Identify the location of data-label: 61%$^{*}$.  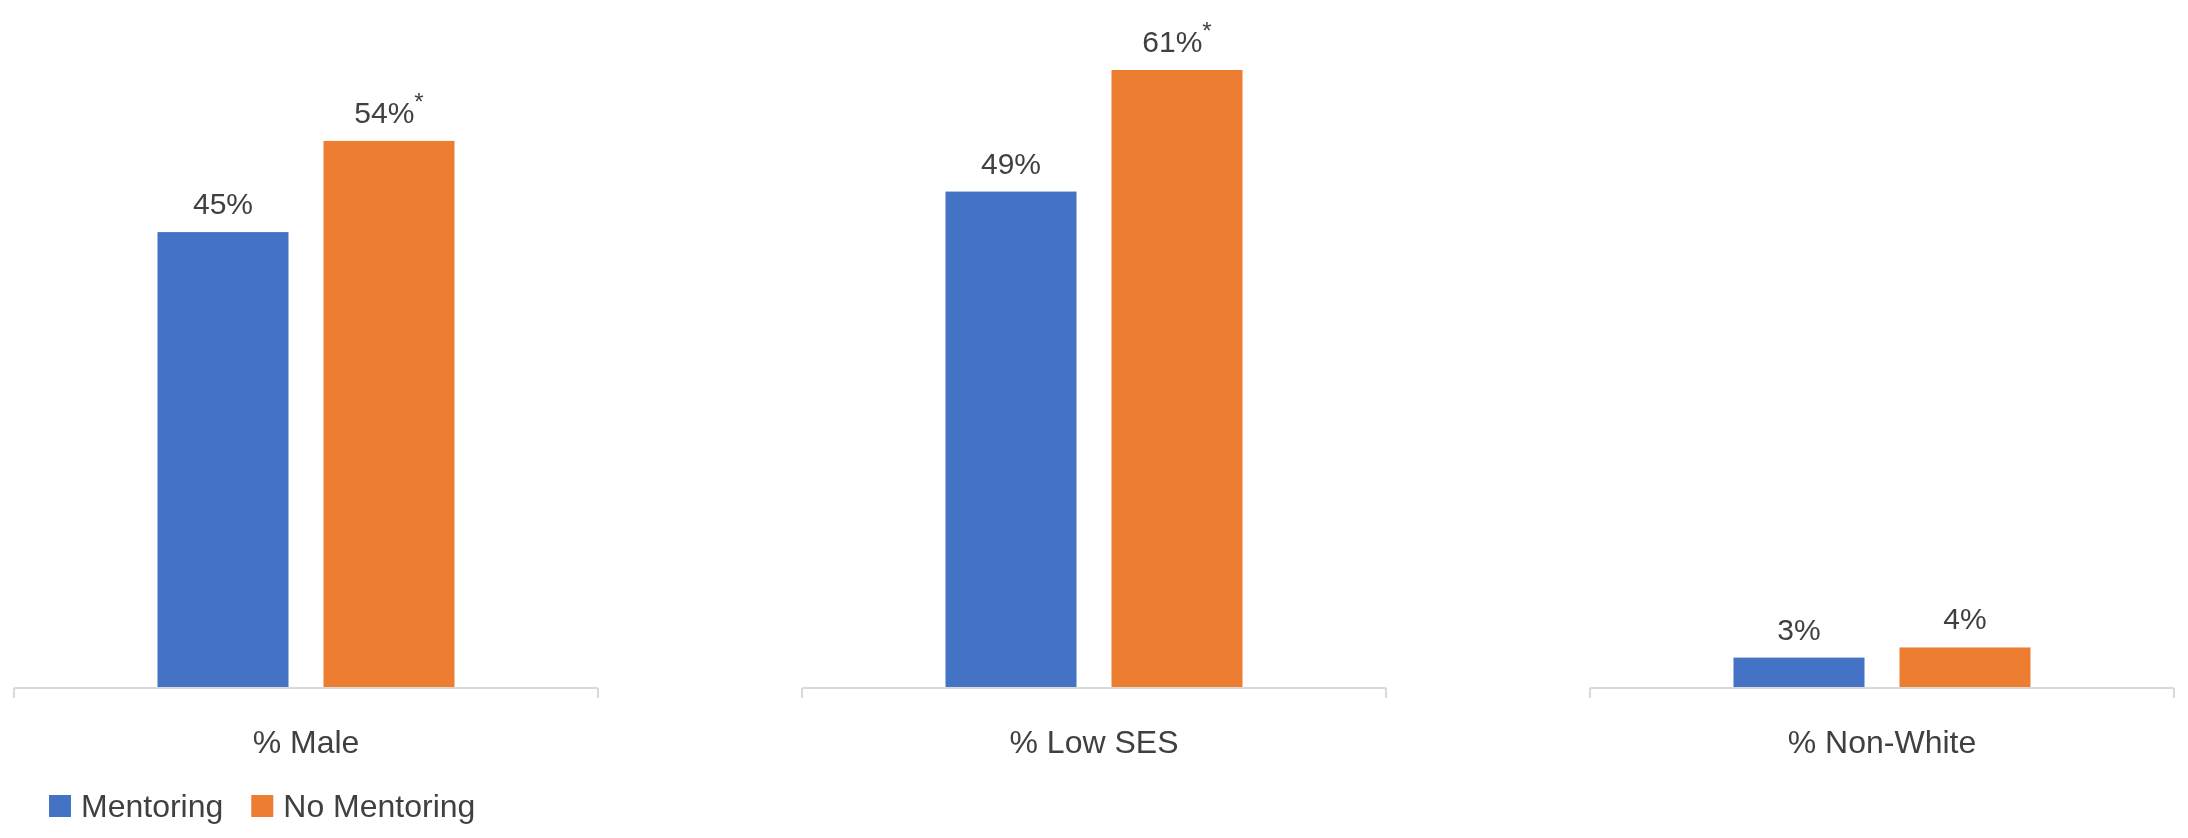
(1177, 37).